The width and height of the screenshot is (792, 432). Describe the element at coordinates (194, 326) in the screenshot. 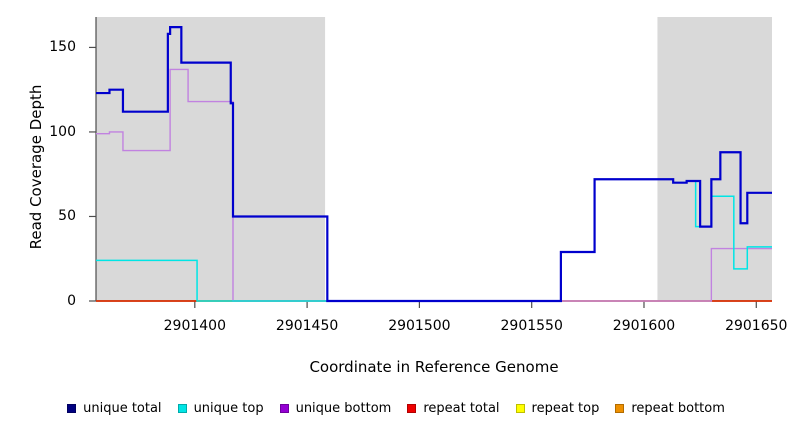

I see `x-tick-label: 2901400` at that location.